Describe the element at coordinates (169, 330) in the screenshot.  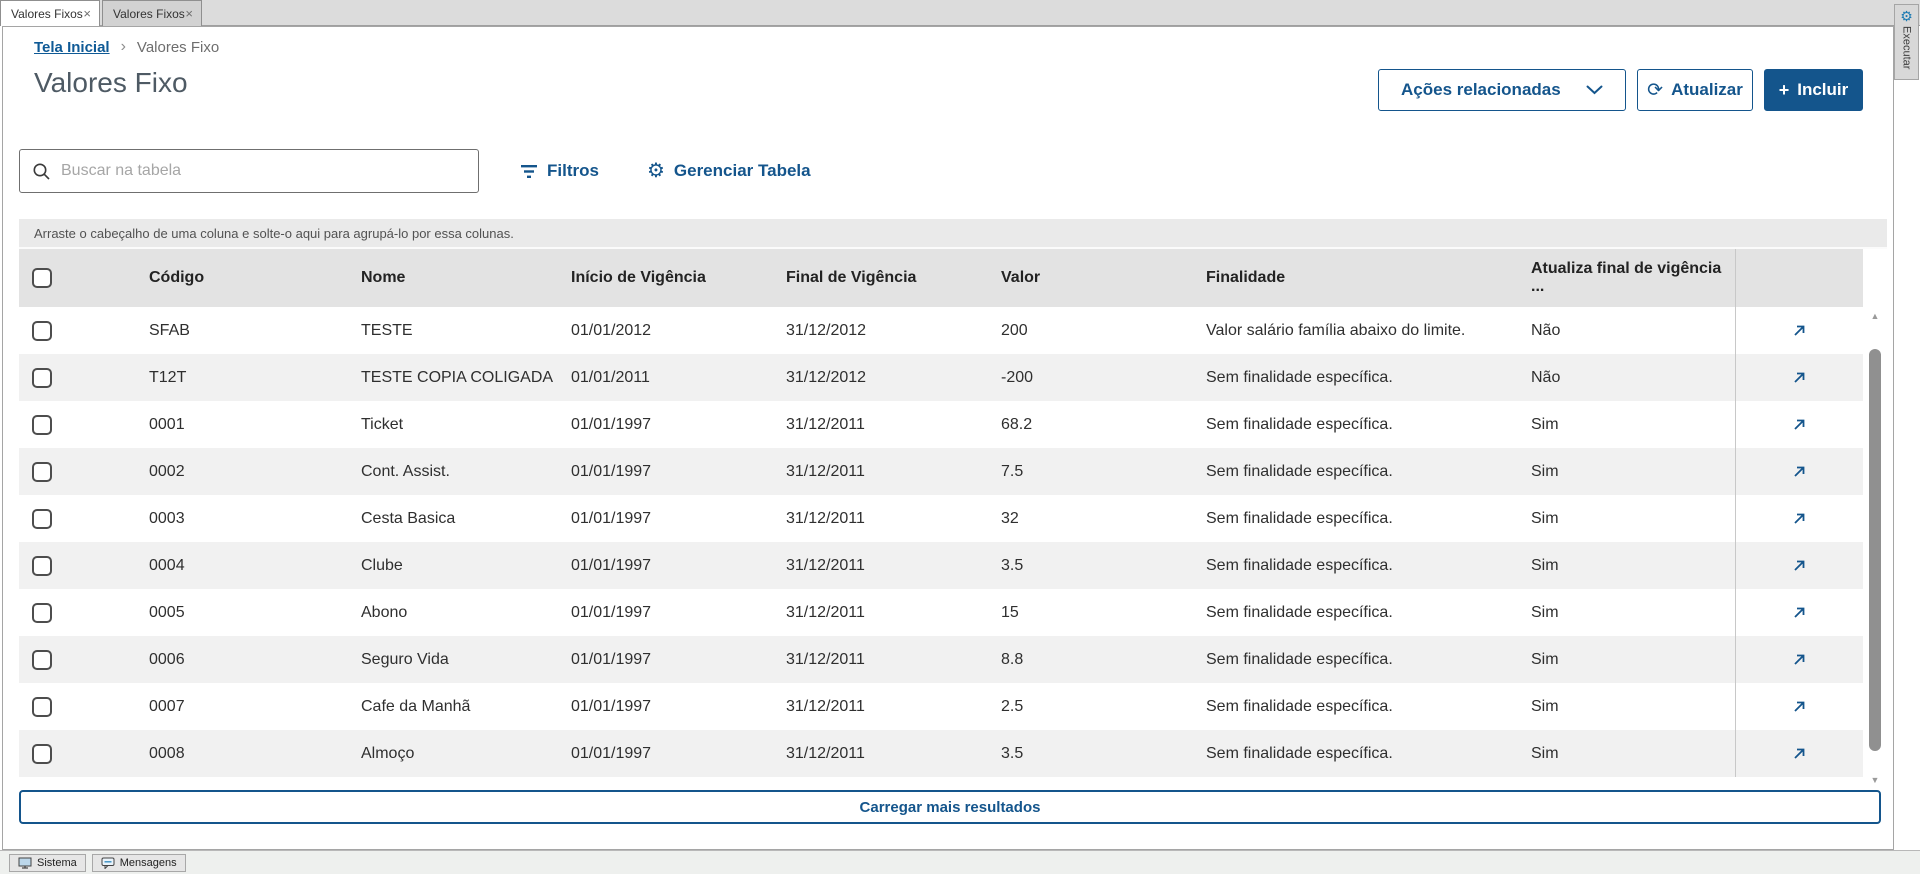
I see `cell-codigo: SFAB` at that location.